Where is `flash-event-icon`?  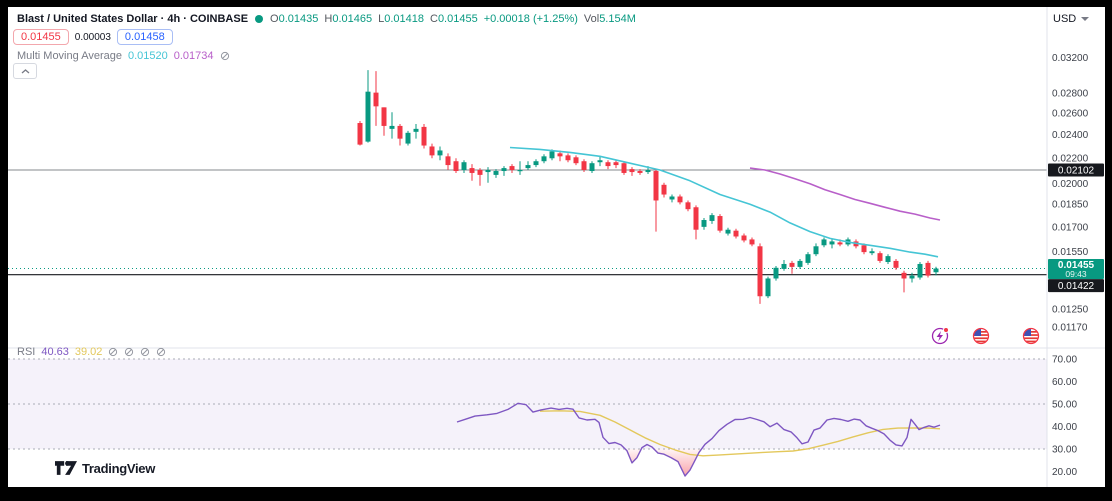 flash-event-icon is located at coordinates (940, 336).